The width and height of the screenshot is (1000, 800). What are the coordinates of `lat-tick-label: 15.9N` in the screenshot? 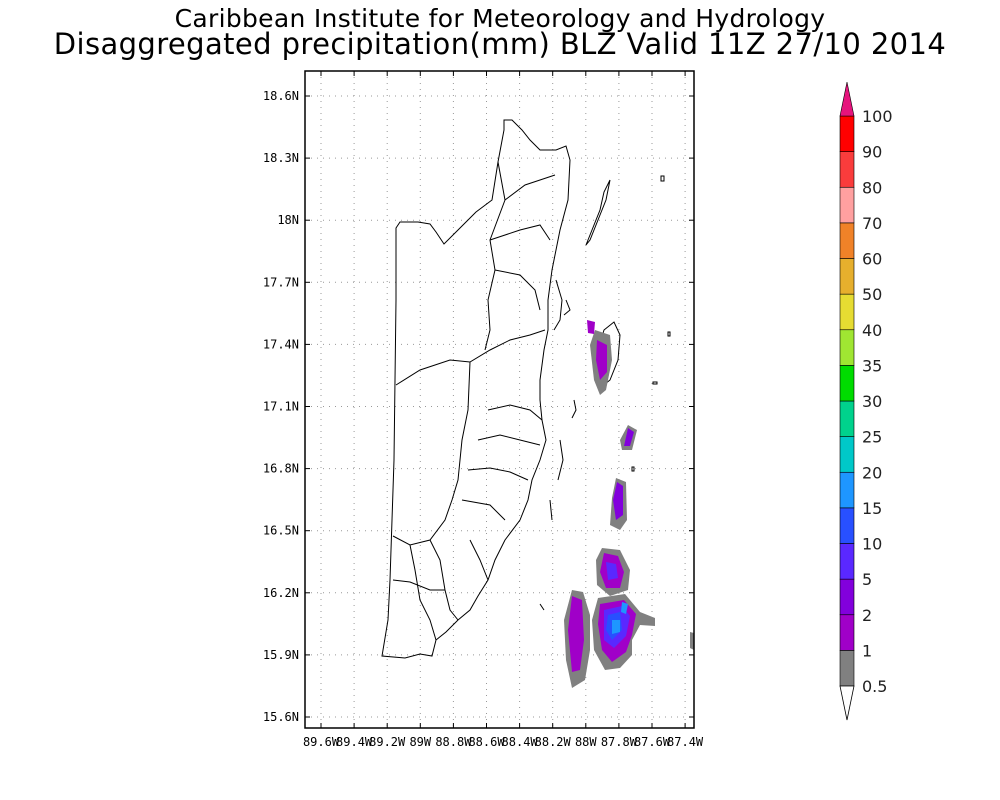 It's located at (281, 655).